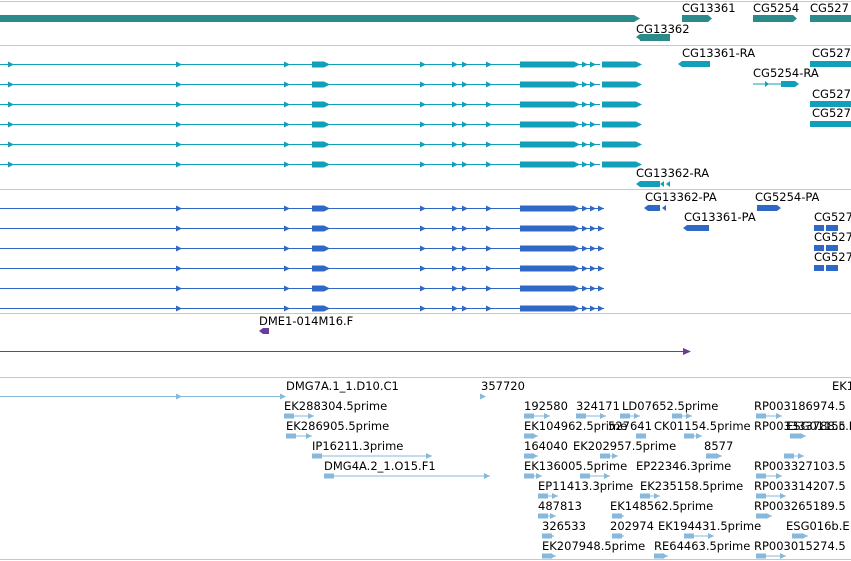 Image resolution: width=851 pixels, height=561 pixels. Describe the element at coordinates (720, 217) in the screenshot. I see `protein-label: CG13361-PA` at that location.